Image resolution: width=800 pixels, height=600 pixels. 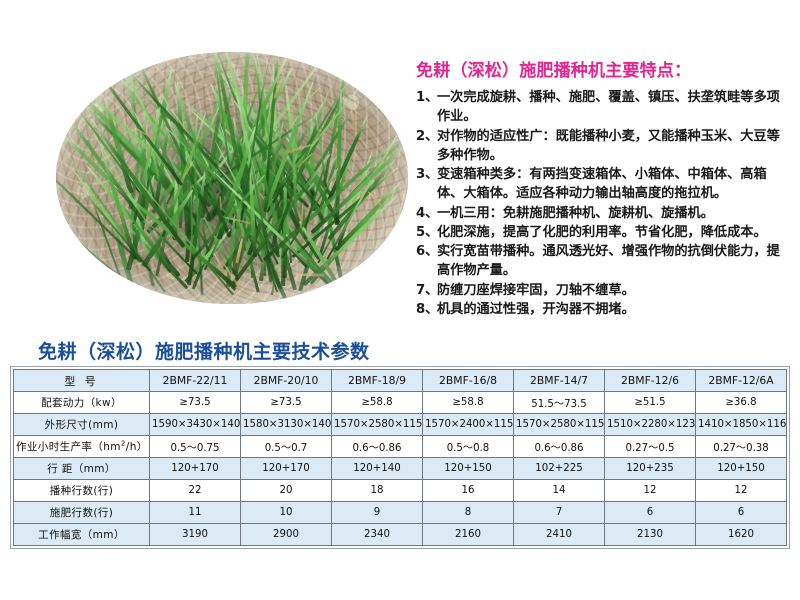 I want to click on spec-table-row: 工作幅宽（mm） 3190 2900 2340 2160 2410 2130 1620, so click(x=400, y=534).